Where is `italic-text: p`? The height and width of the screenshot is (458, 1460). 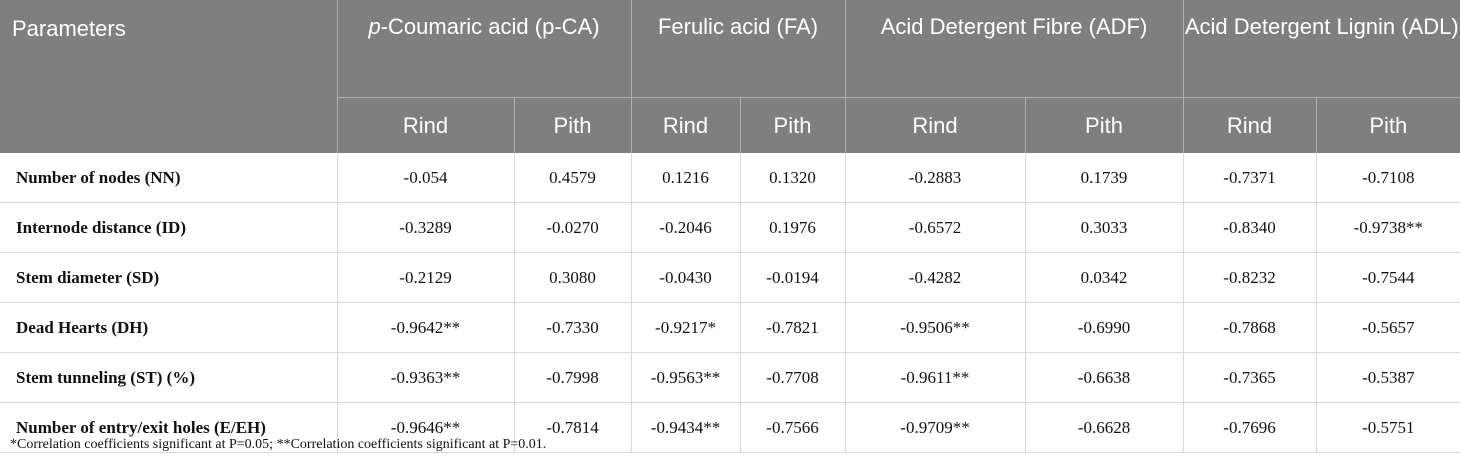 italic-text: p is located at coordinates (374, 26).